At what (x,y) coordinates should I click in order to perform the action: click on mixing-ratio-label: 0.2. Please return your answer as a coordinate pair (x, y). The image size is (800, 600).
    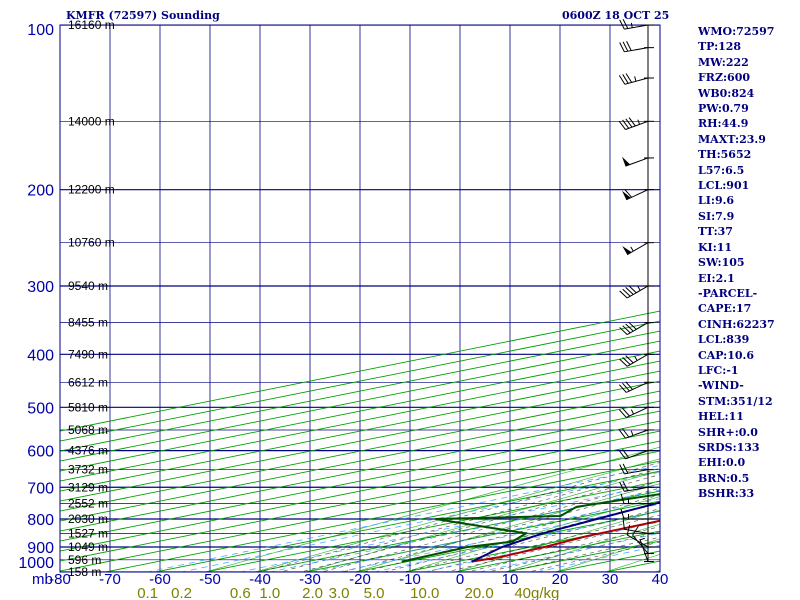
    Looking at the image, I should click on (181, 592).